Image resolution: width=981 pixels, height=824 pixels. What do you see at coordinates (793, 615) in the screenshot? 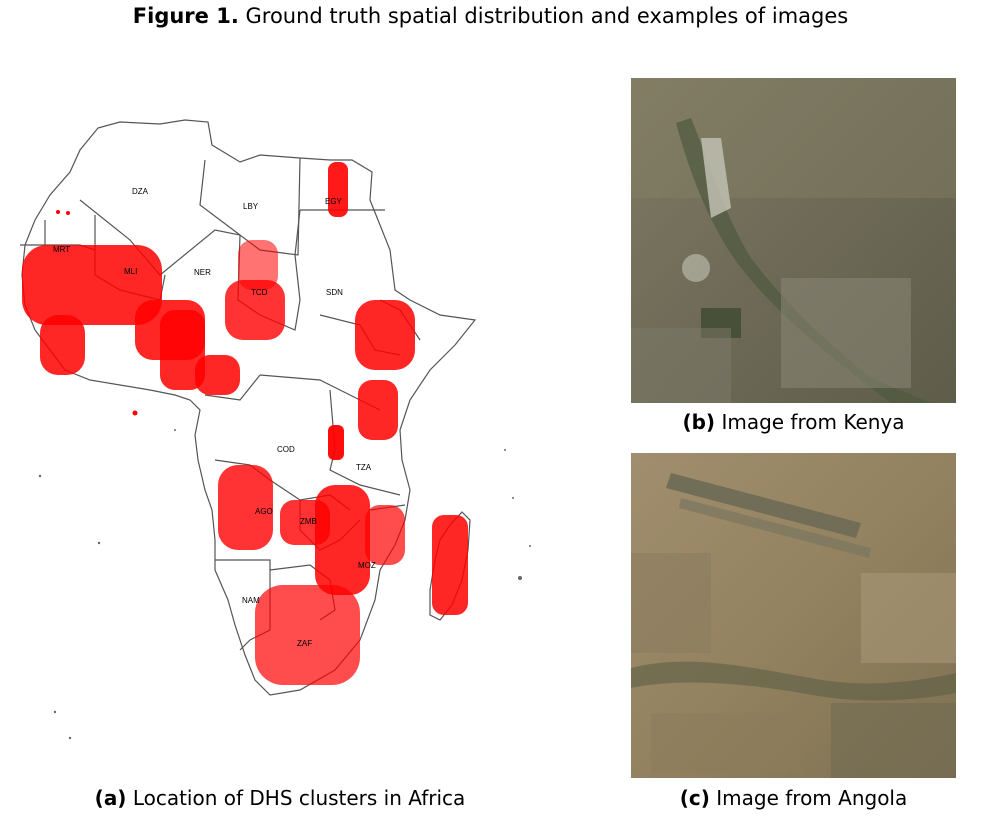
I see `angola-satellite-image` at bounding box center [793, 615].